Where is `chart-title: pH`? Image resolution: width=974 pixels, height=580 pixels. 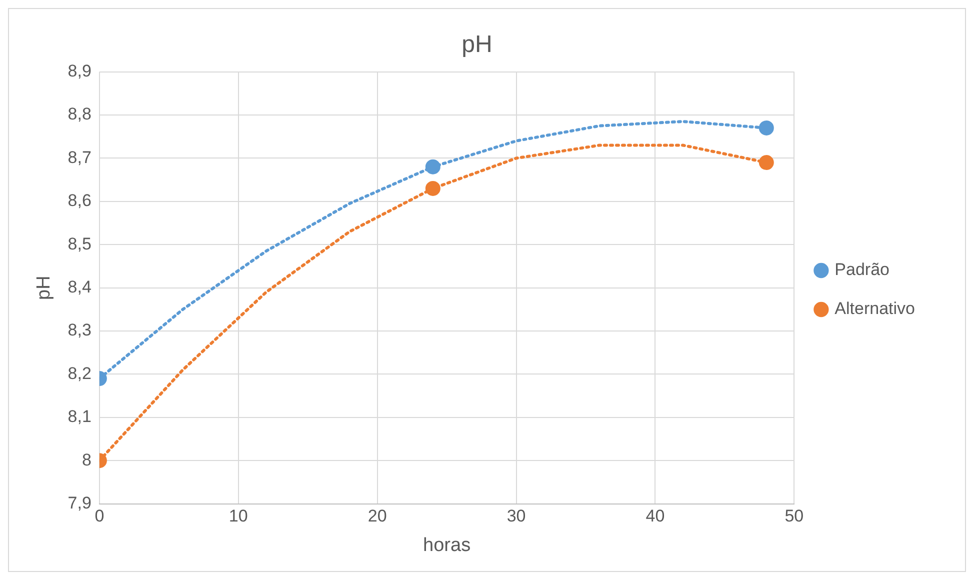
chart-title: pH is located at coordinates (477, 44).